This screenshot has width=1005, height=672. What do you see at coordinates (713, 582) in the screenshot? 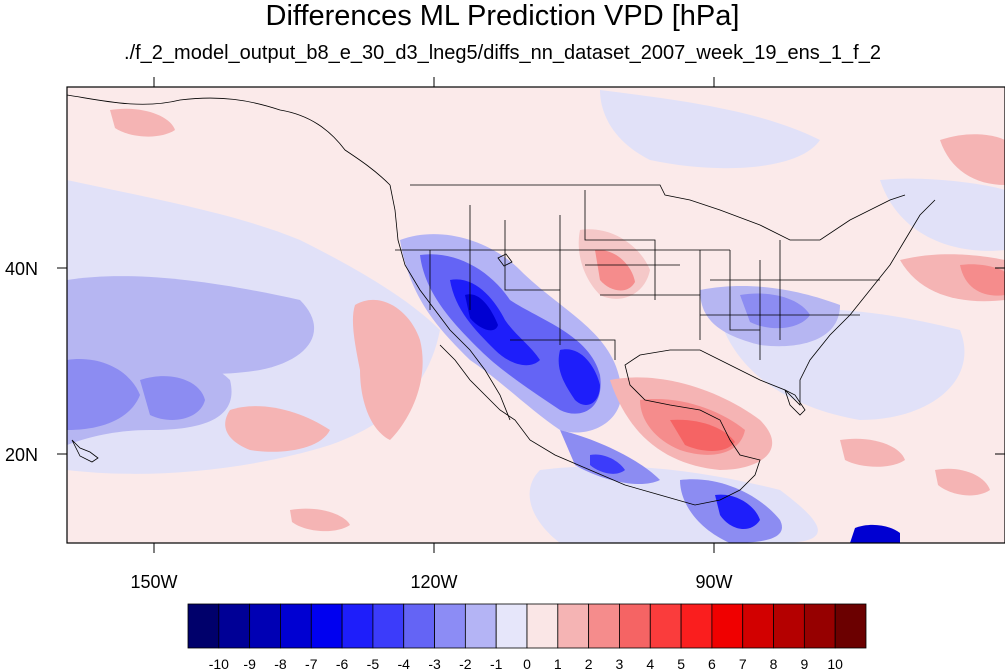
I see `lon-label-90w: 90W` at bounding box center [713, 582].